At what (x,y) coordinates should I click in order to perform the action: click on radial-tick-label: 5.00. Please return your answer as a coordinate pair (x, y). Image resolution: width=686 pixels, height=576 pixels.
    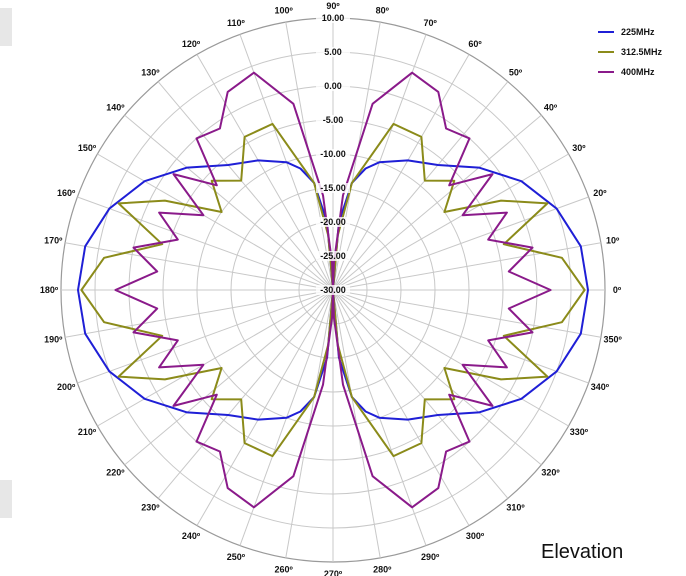
    Looking at the image, I should click on (333, 52).